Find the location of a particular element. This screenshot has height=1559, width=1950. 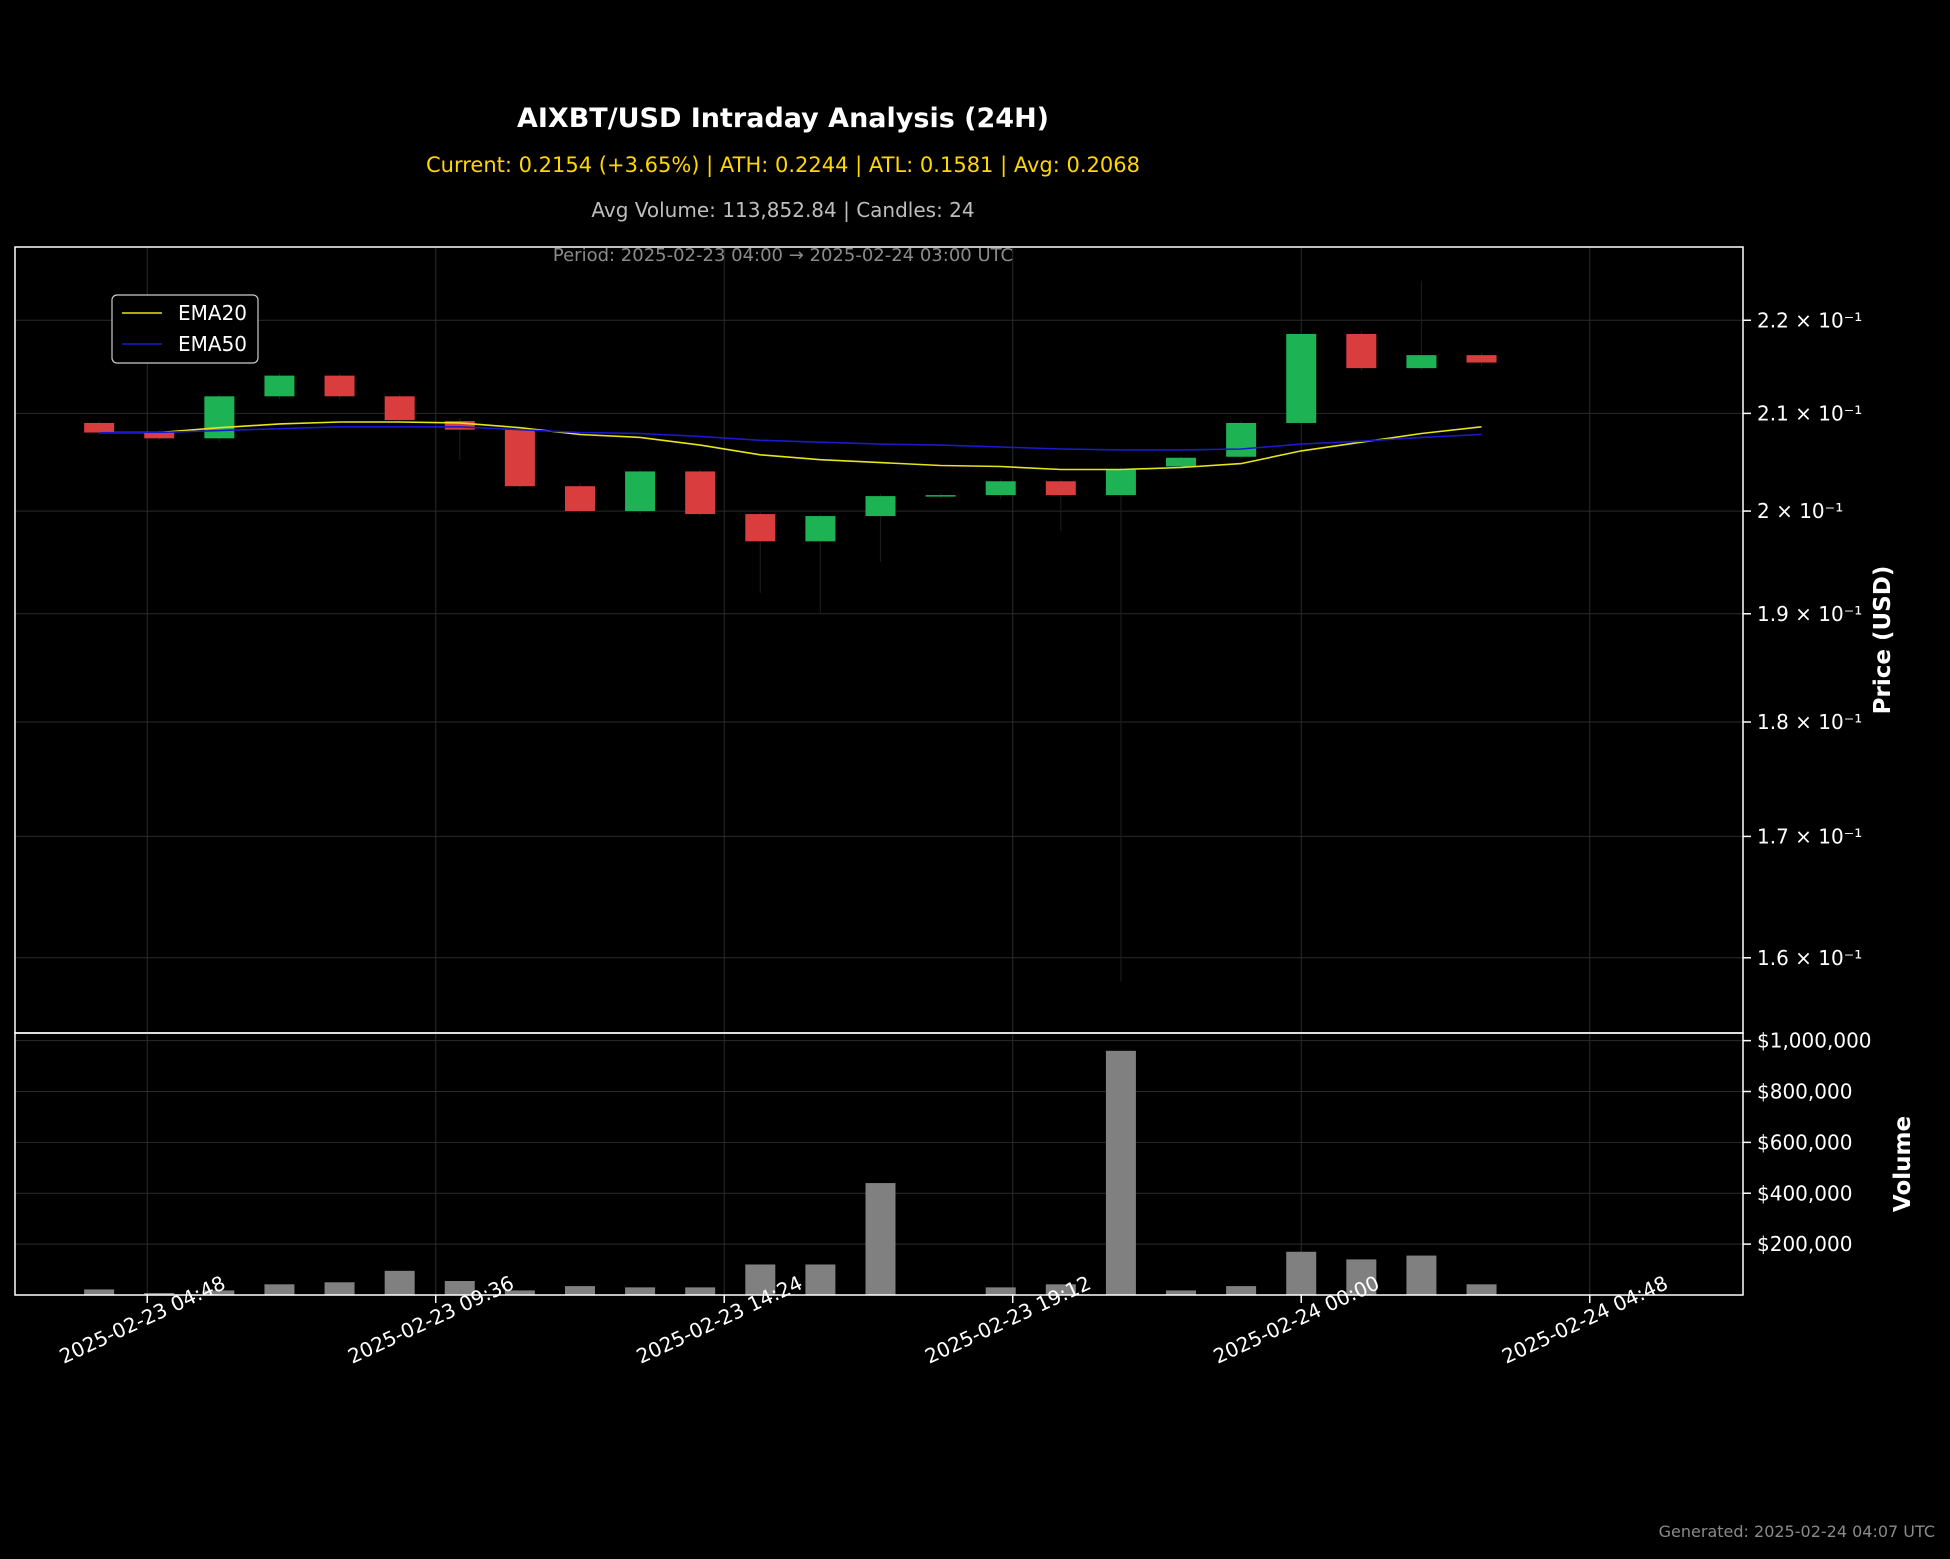

generated-timestamp: Generated: 2025-02-24 04:07 UTC is located at coordinates (1797, 1531).